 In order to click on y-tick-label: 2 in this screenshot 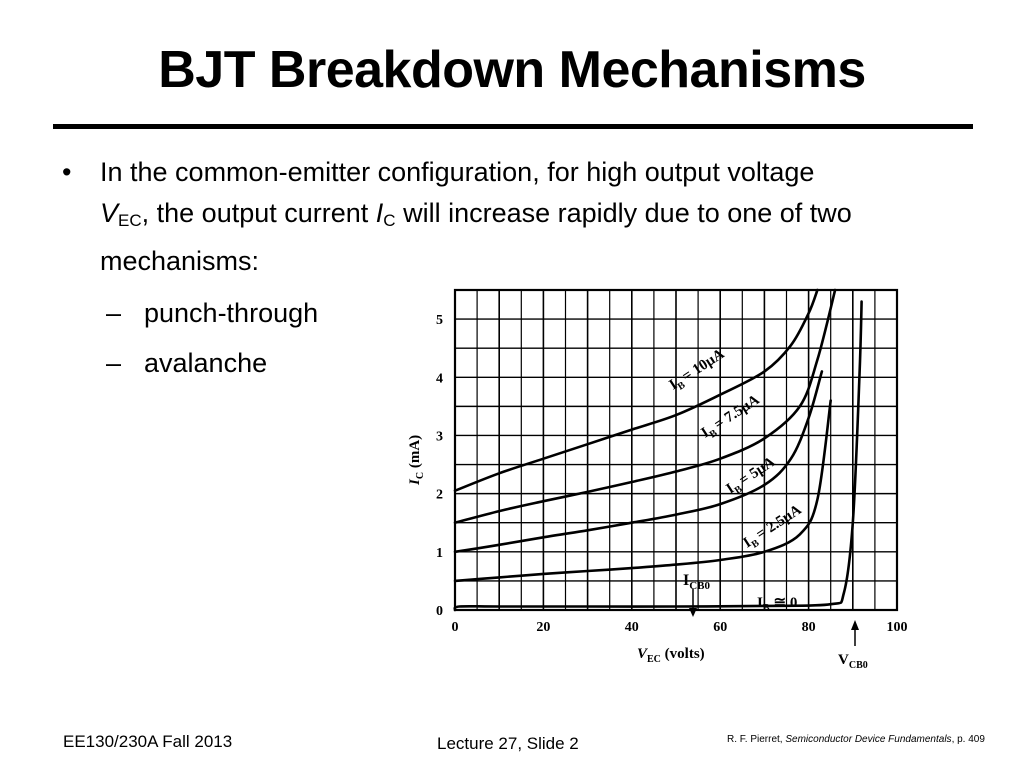, I will do `click(439, 495)`.